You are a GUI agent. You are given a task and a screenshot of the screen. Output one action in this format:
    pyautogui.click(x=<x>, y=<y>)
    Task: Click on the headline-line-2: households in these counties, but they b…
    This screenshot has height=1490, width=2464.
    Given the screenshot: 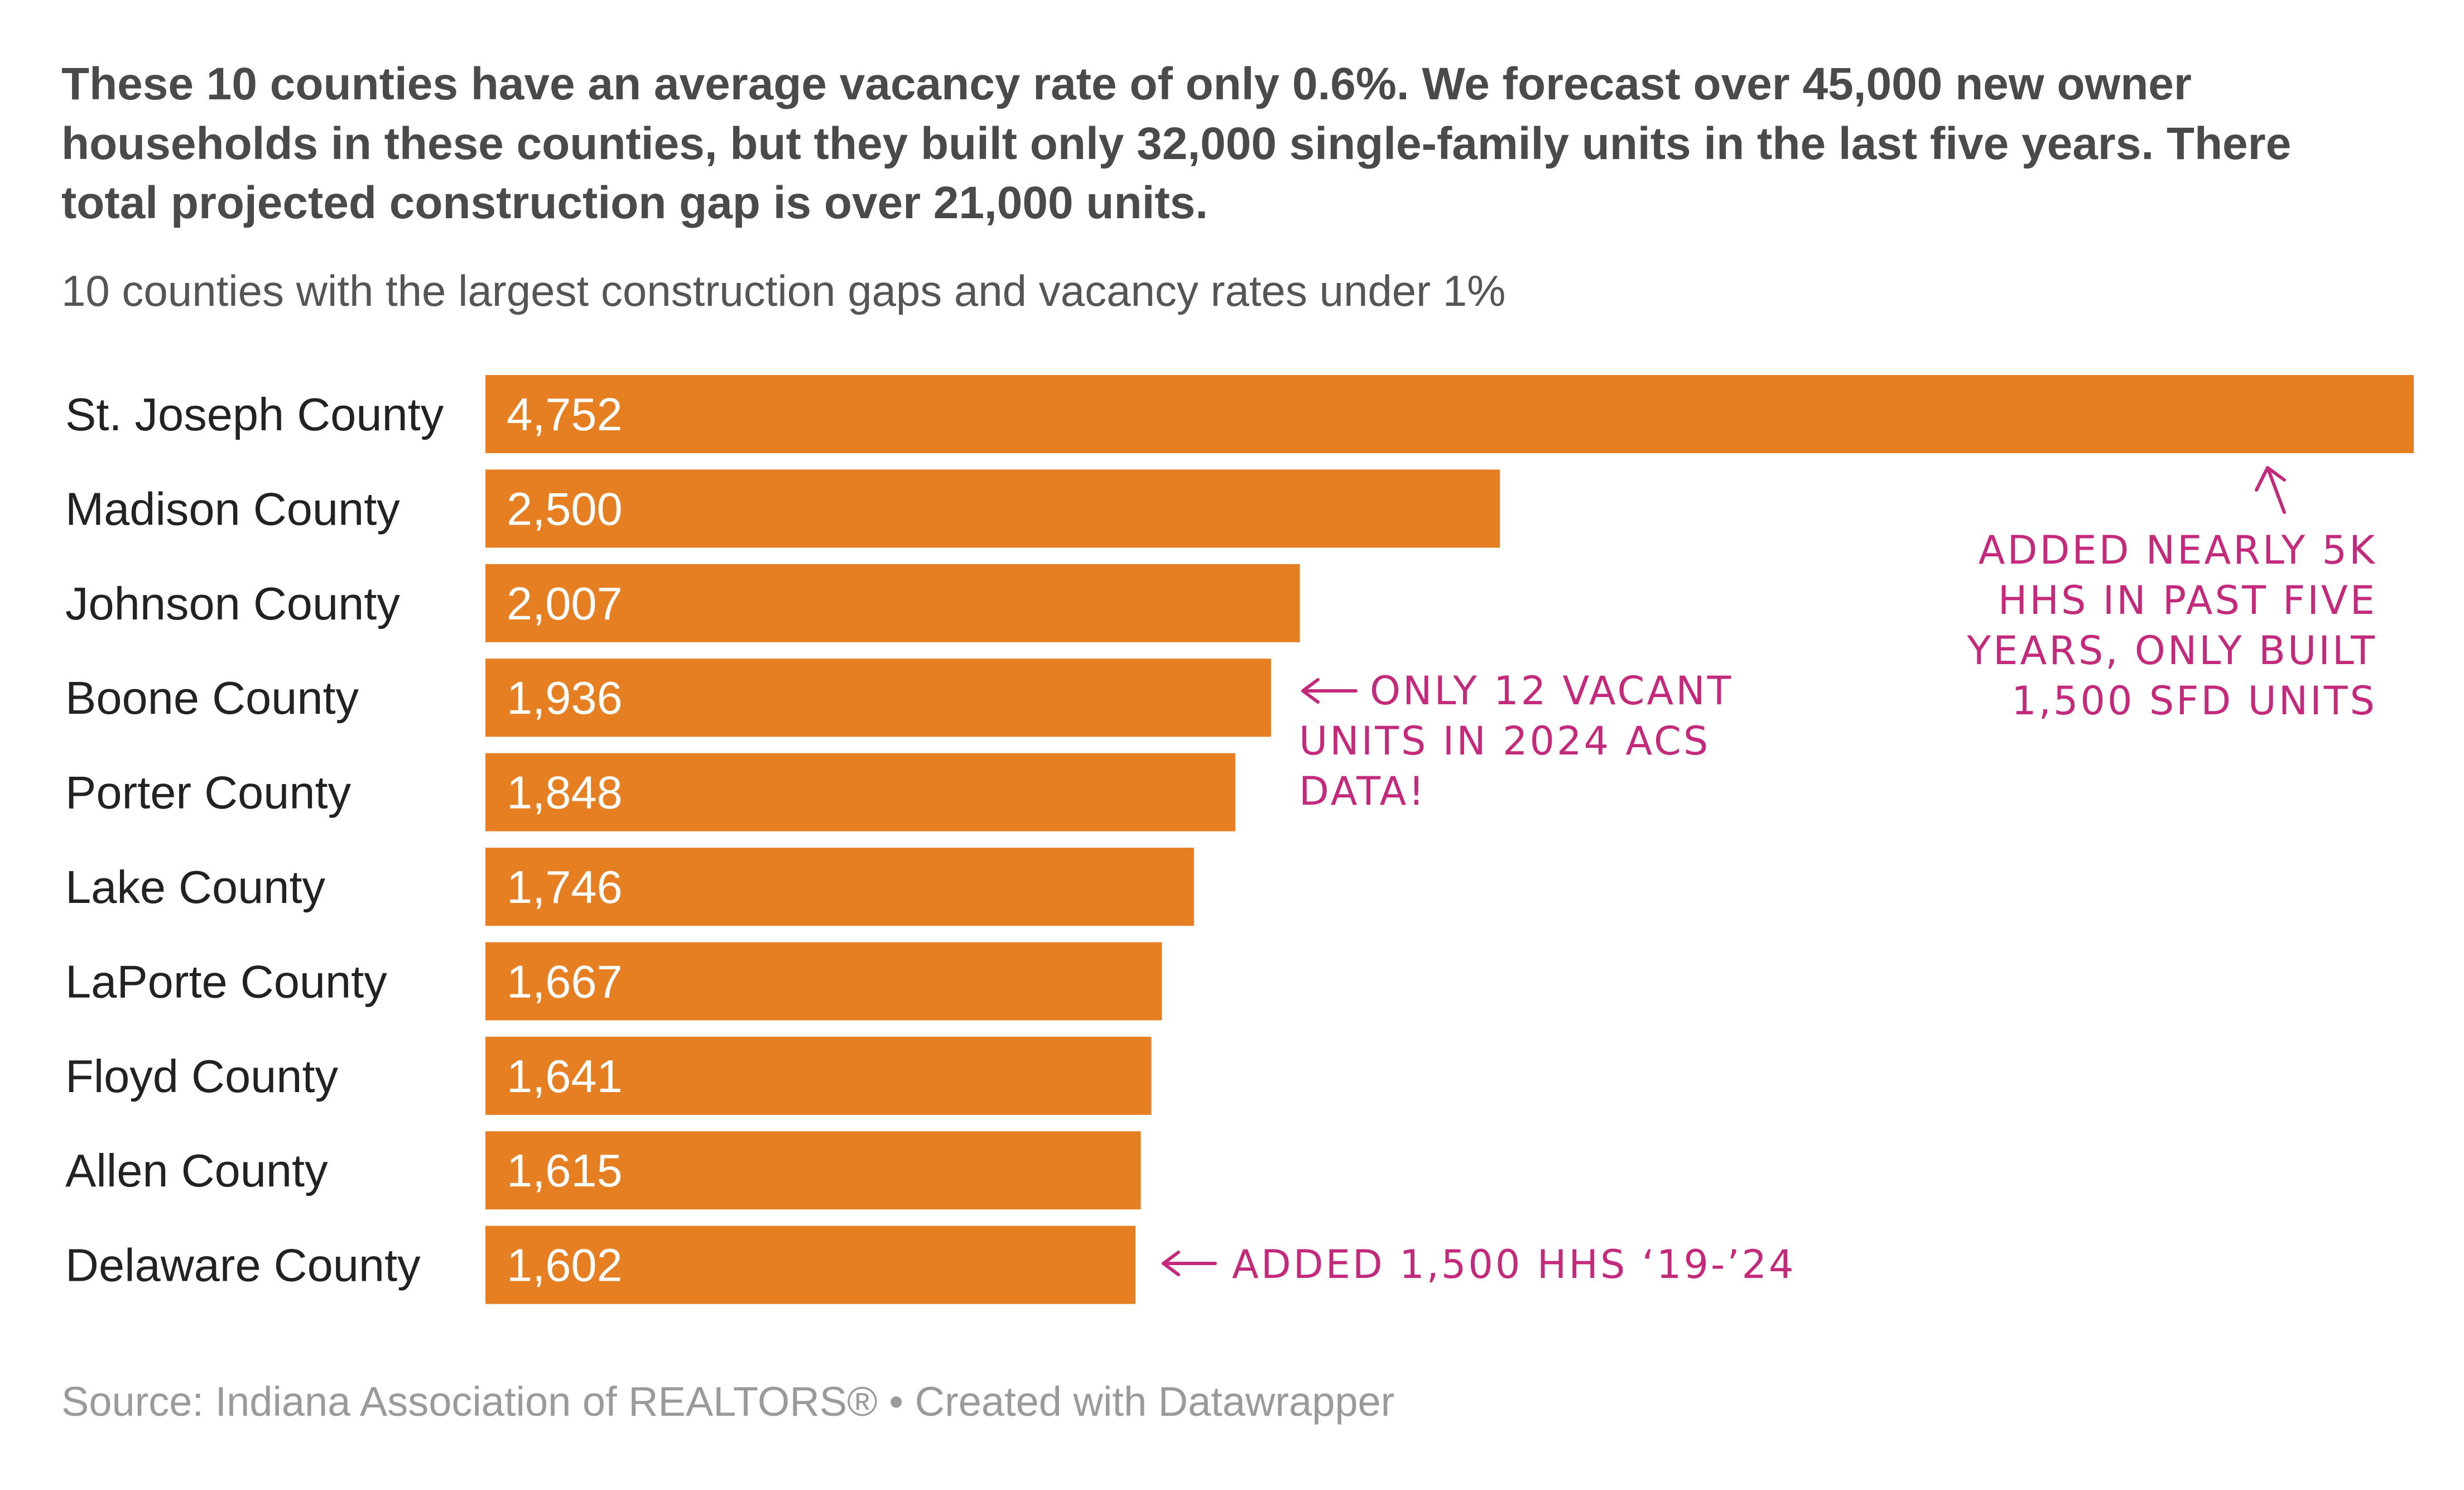 What is the action you would take?
    pyautogui.click(x=1176, y=143)
    